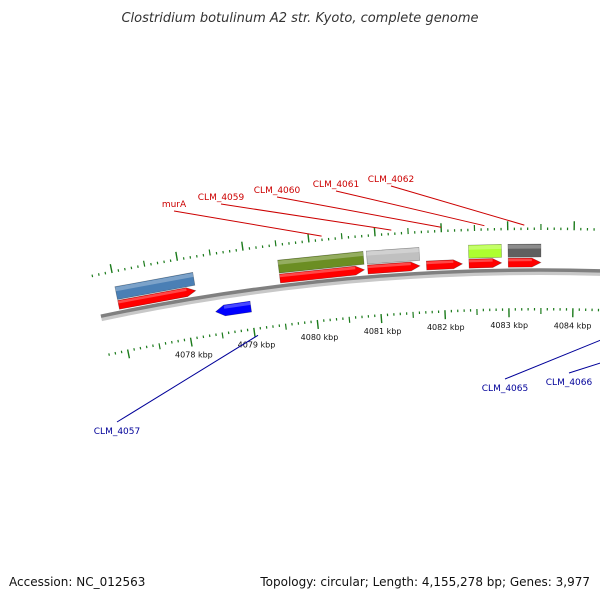 This screenshot has height=600, width=600. What do you see at coordinates (117, 432) in the screenshot?
I see `gene-label: CLM_4057` at bounding box center [117, 432].